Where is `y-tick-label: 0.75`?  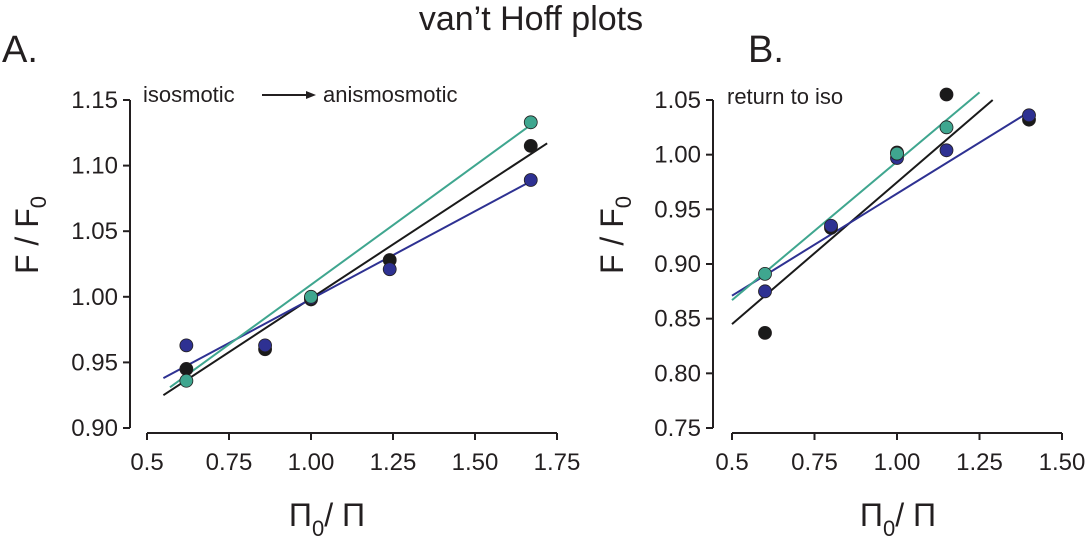 y-tick-label: 0.75 is located at coordinates (677, 428).